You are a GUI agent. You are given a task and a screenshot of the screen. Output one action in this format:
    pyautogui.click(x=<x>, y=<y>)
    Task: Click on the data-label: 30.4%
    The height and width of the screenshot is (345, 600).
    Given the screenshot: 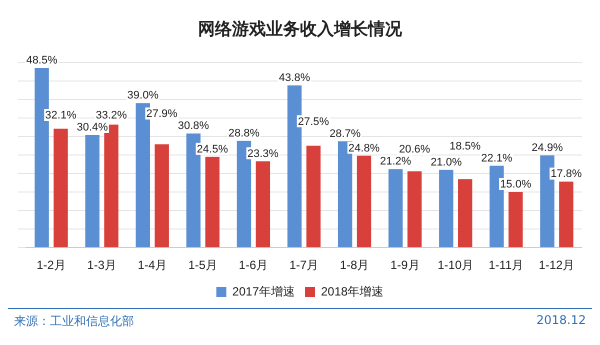 What is the action you would take?
    pyautogui.click(x=92, y=128)
    